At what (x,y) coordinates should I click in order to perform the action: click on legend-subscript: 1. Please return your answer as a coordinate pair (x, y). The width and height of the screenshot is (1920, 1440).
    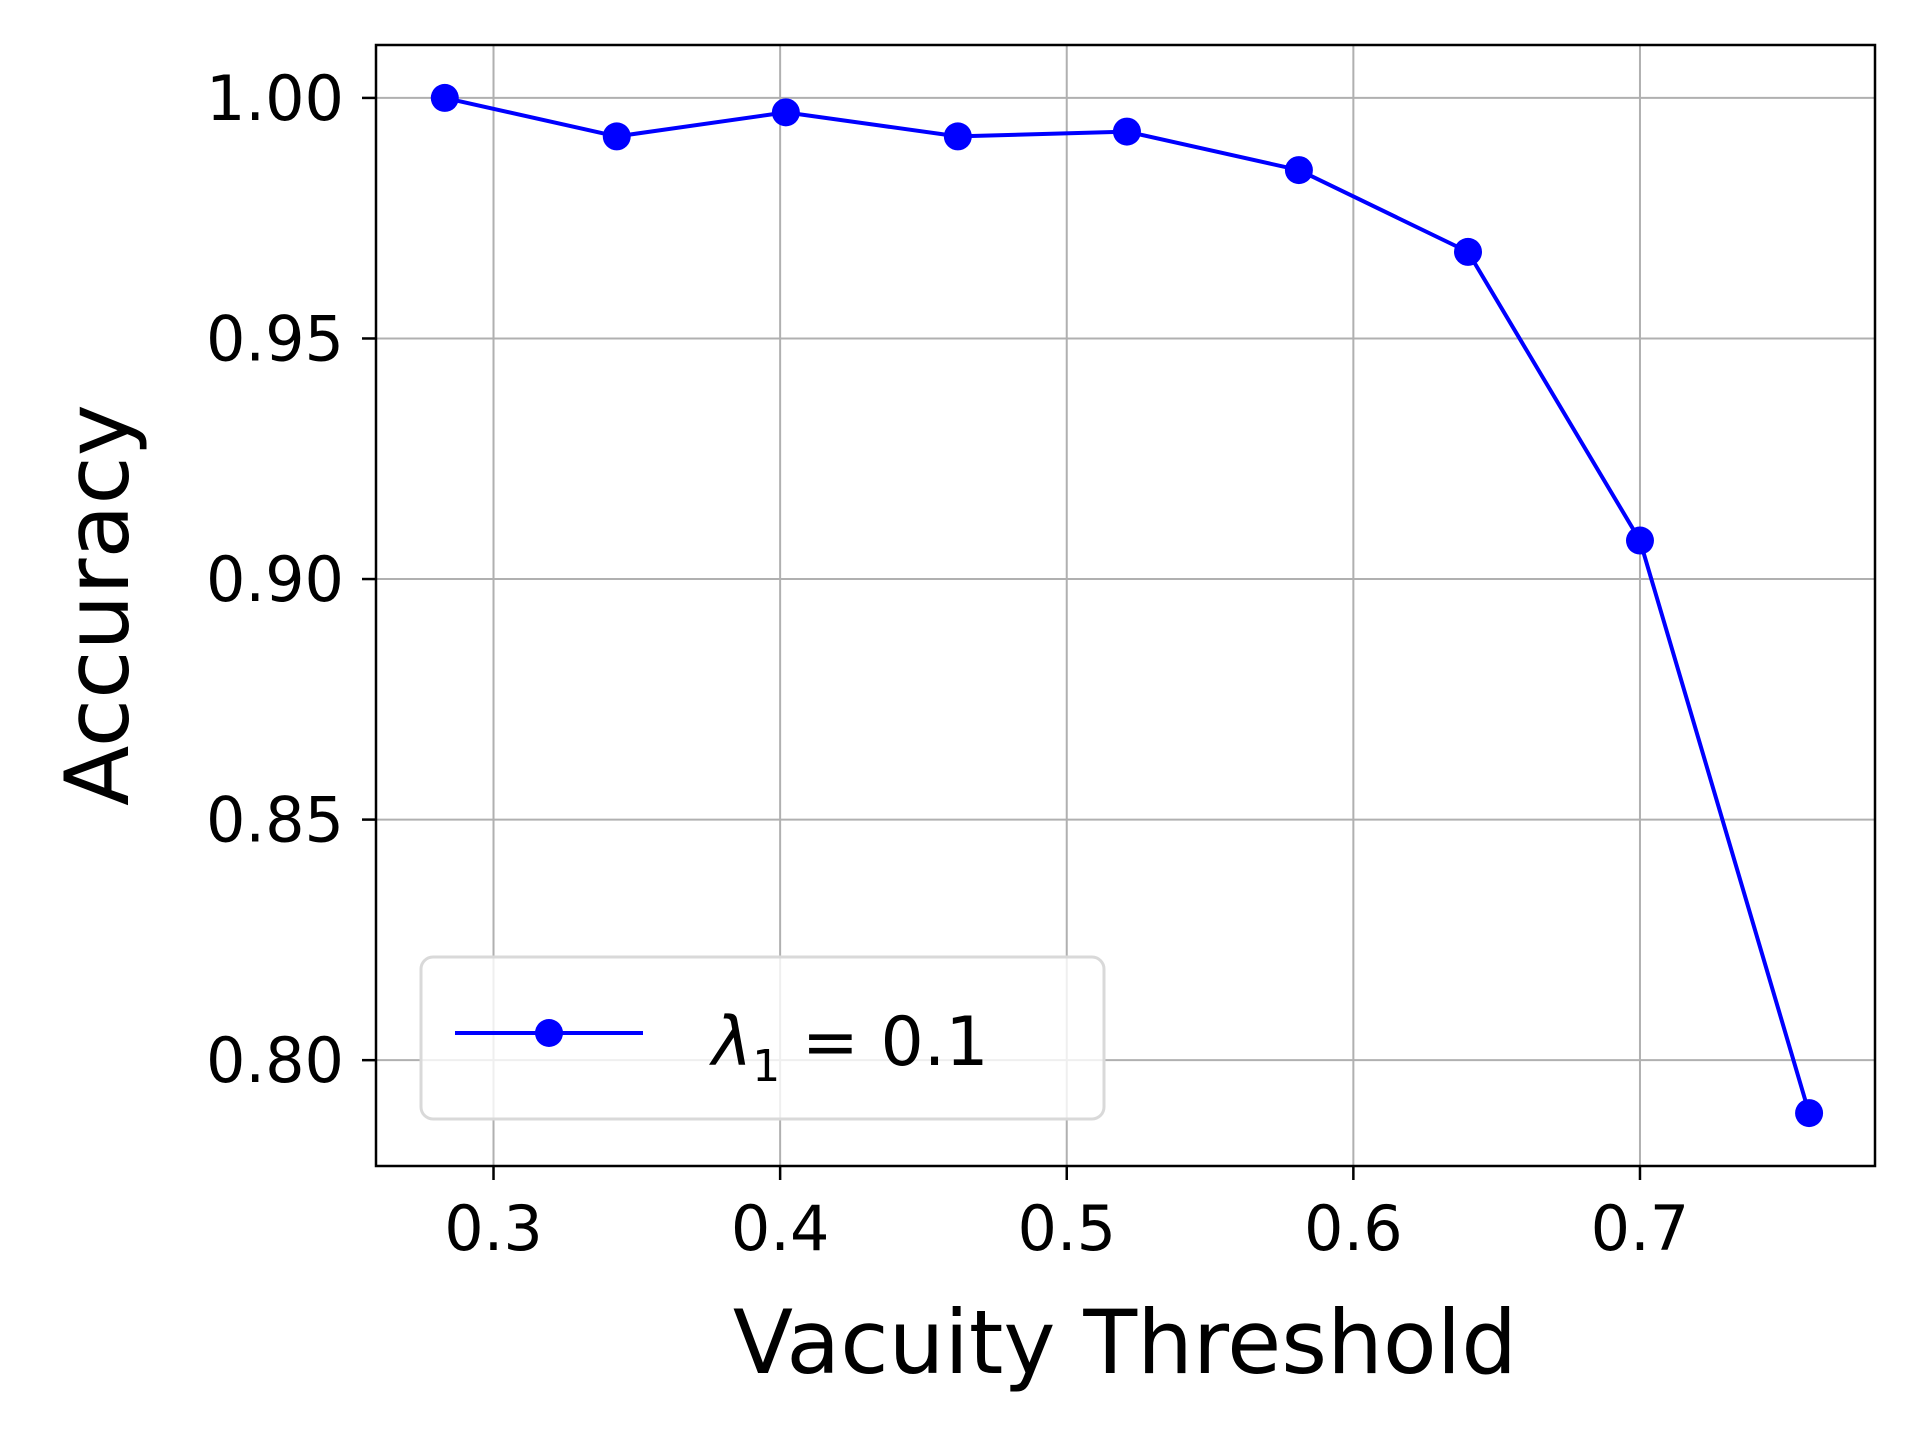
    Looking at the image, I should click on (766, 1066).